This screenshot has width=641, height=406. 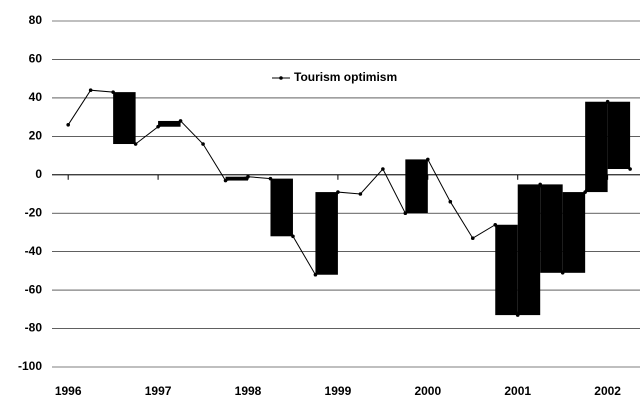 What do you see at coordinates (38, 174) in the screenshot?
I see `y-tick-label: 0` at bounding box center [38, 174].